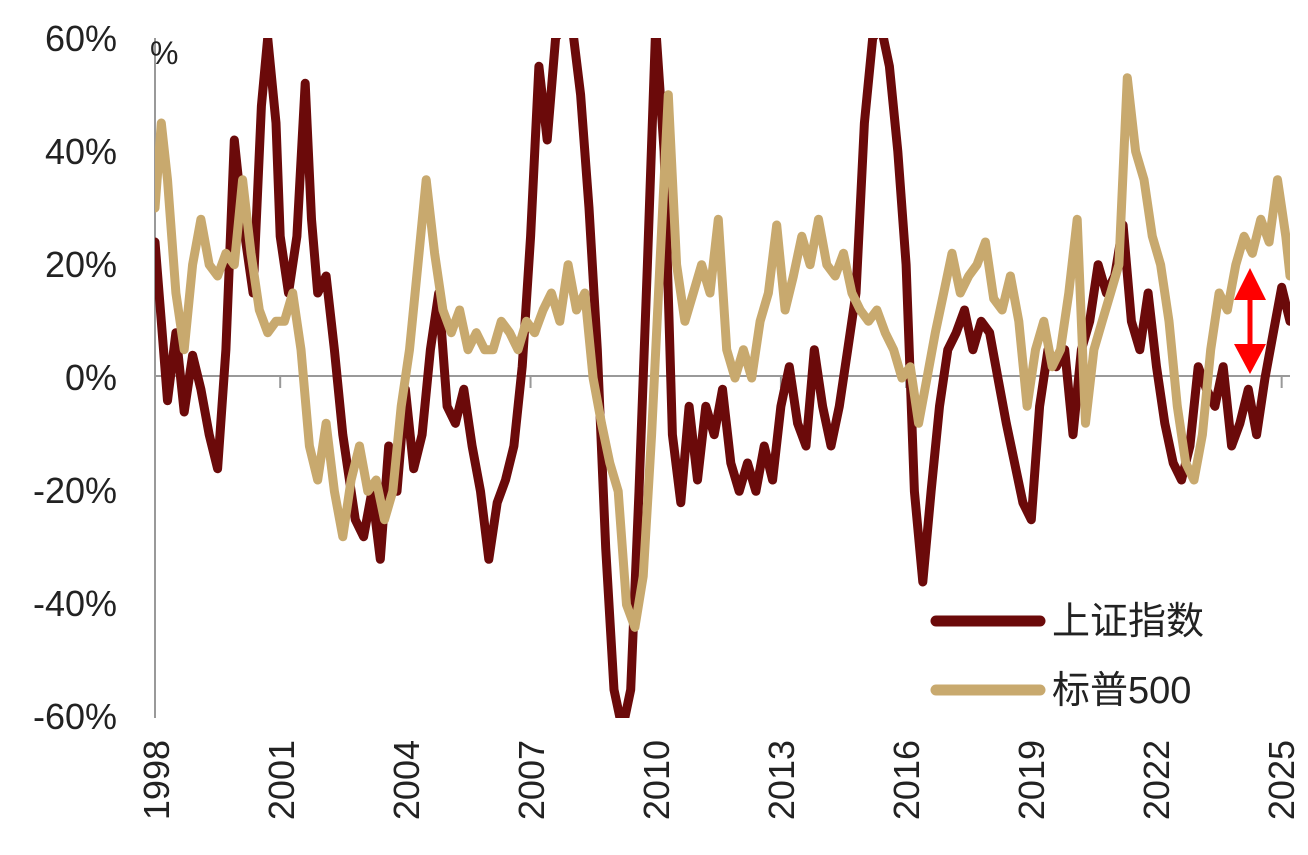 The width and height of the screenshot is (1308, 855). Describe the element at coordinates (281, 780) in the screenshot. I see `x-tick-label-2001: 2001` at that location.